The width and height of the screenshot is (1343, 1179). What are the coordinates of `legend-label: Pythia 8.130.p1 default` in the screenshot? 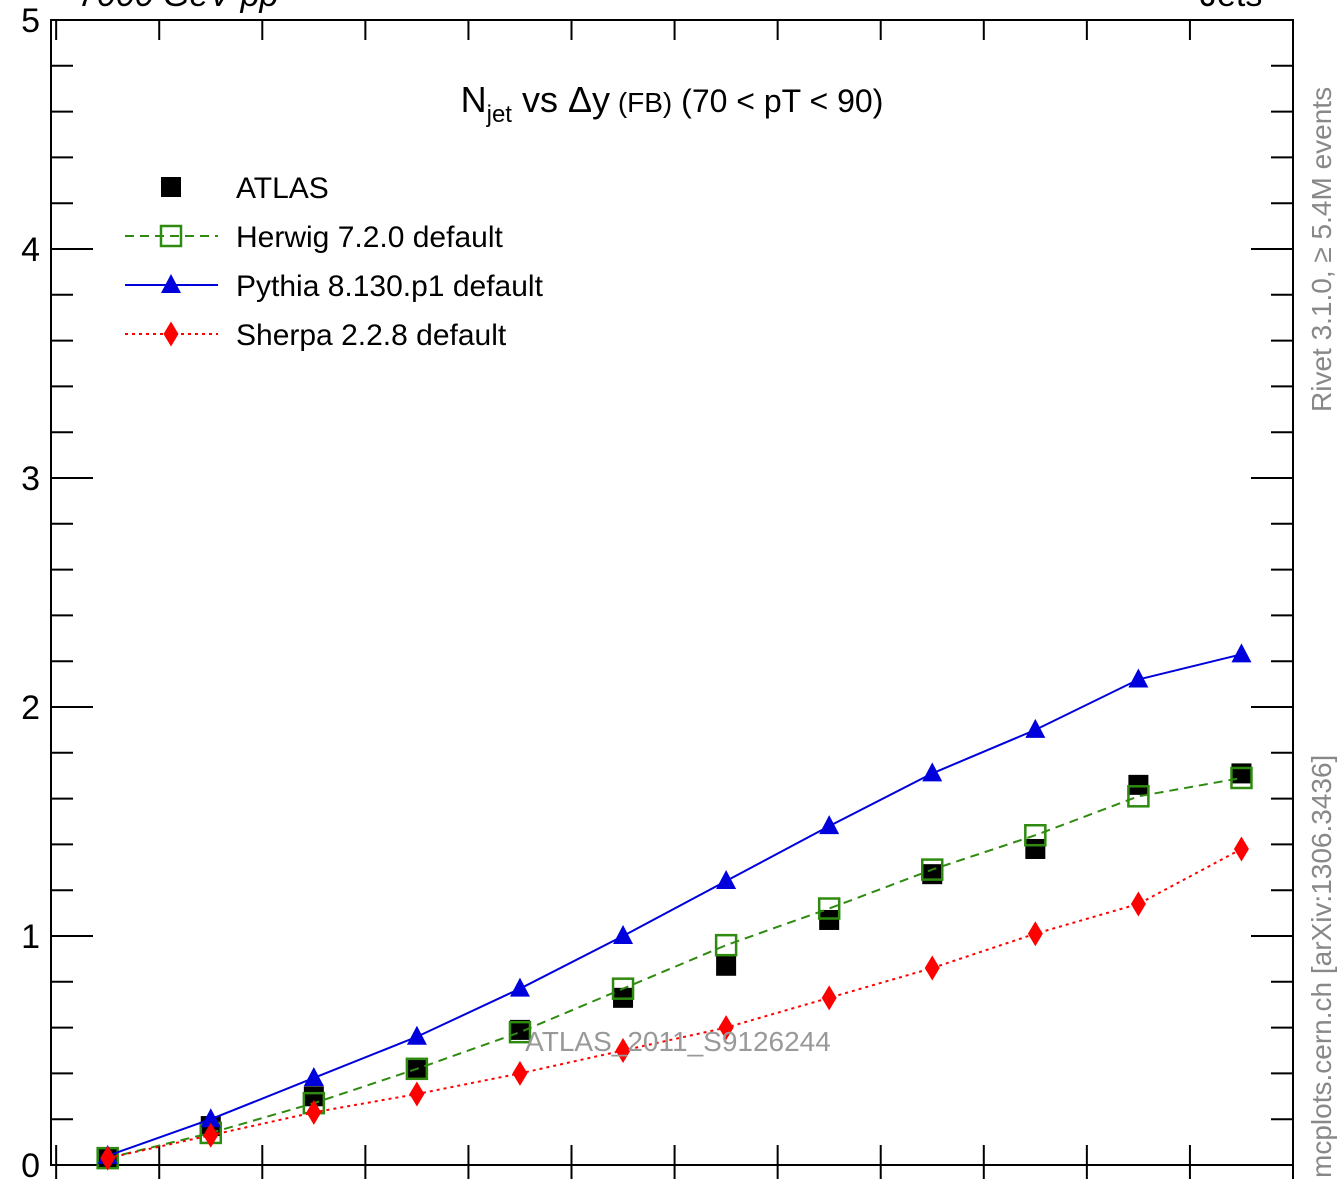 It's located at (390, 286).